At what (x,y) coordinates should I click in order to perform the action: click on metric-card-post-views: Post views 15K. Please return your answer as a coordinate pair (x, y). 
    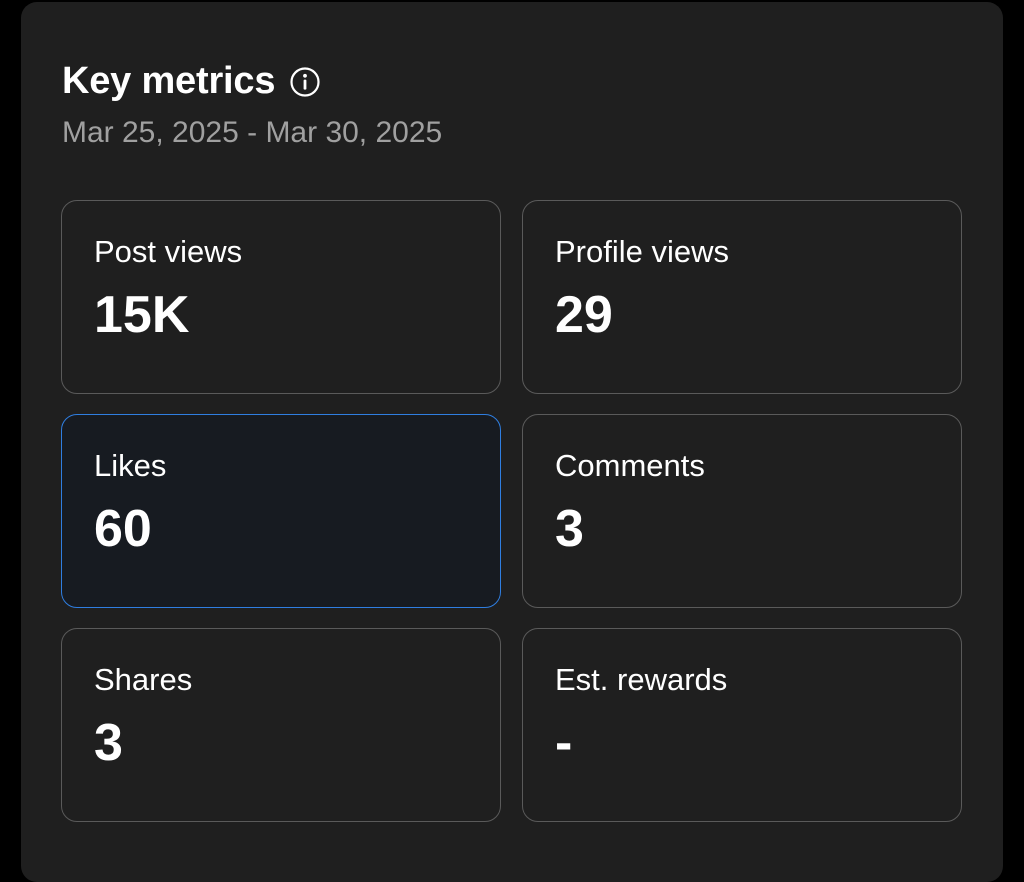
    Looking at the image, I should click on (281, 297).